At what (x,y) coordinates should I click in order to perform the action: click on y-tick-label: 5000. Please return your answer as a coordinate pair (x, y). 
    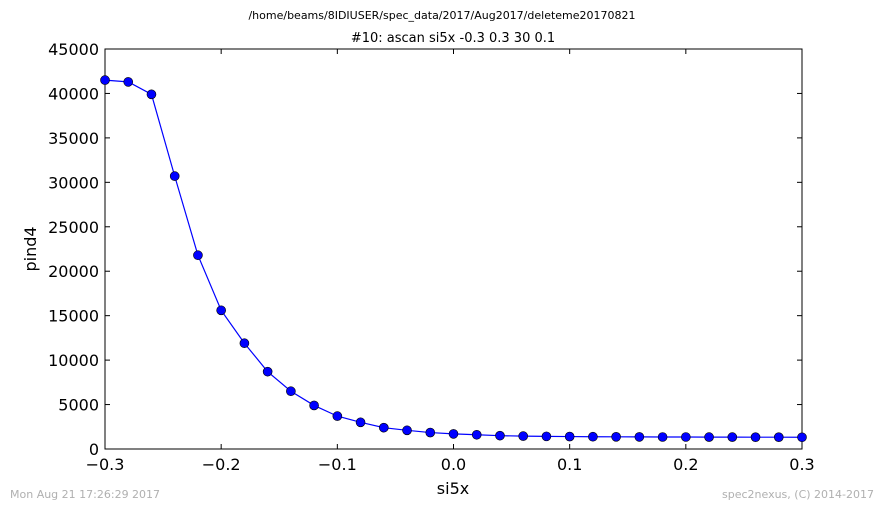
    Looking at the image, I should click on (78, 405).